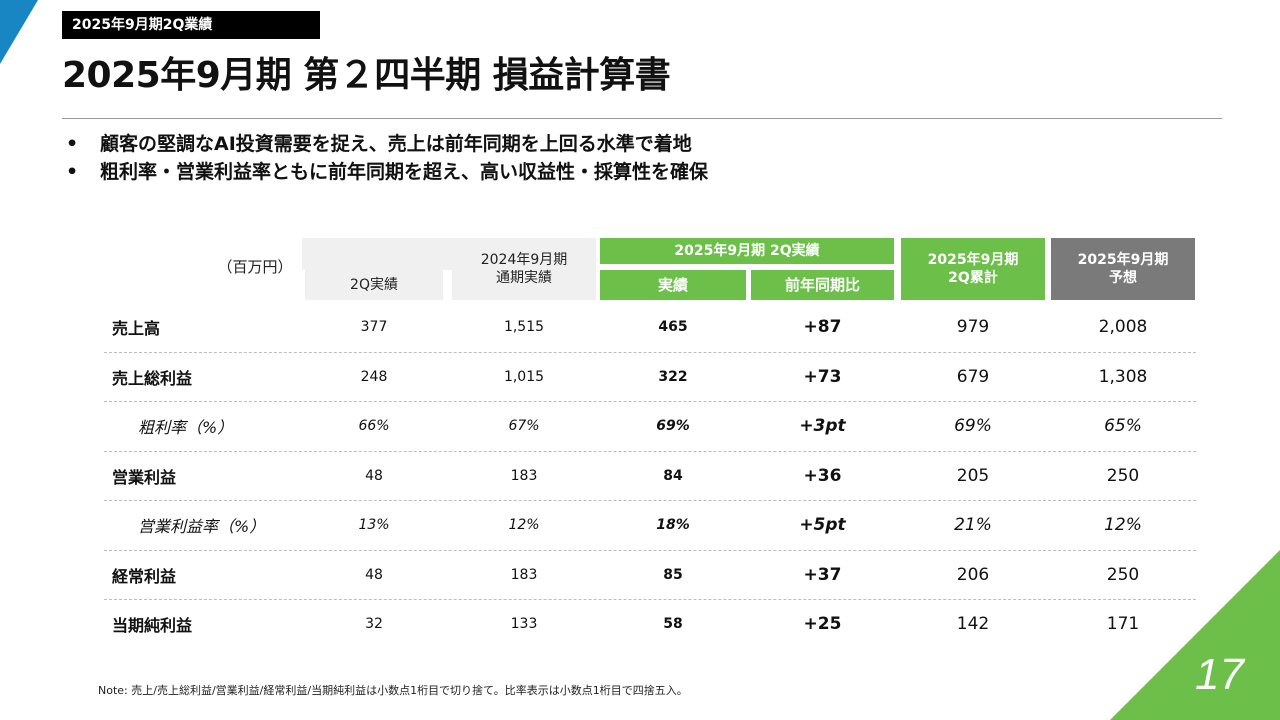 The height and width of the screenshot is (720, 1280). Describe the element at coordinates (973, 475) in the screenshot. I see `cell-cumulative: 205` at that location.